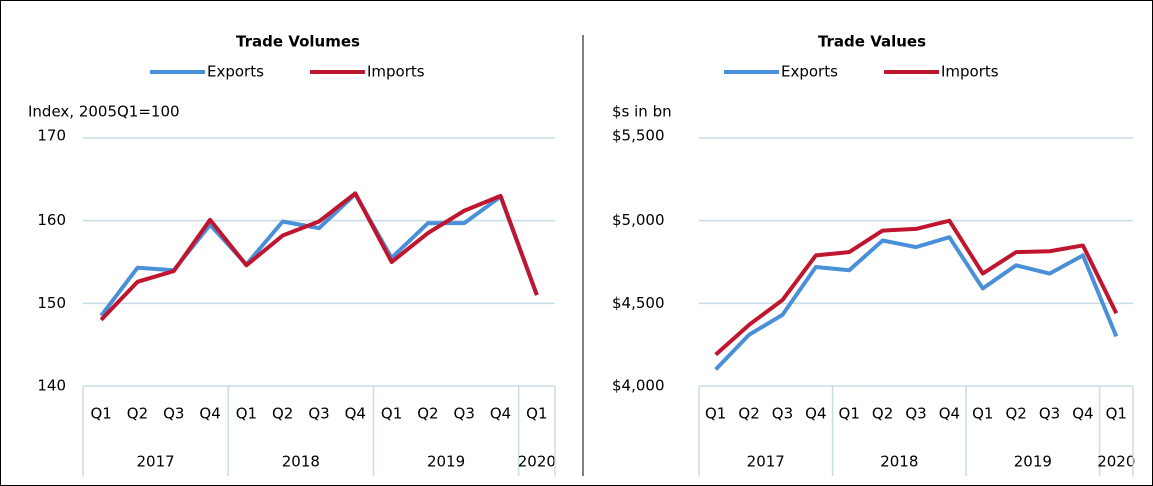 The image size is (1153, 486). What do you see at coordinates (51, 386) in the screenshot?
I see `y-tick-label: 140` at bounding box center [51, 386].